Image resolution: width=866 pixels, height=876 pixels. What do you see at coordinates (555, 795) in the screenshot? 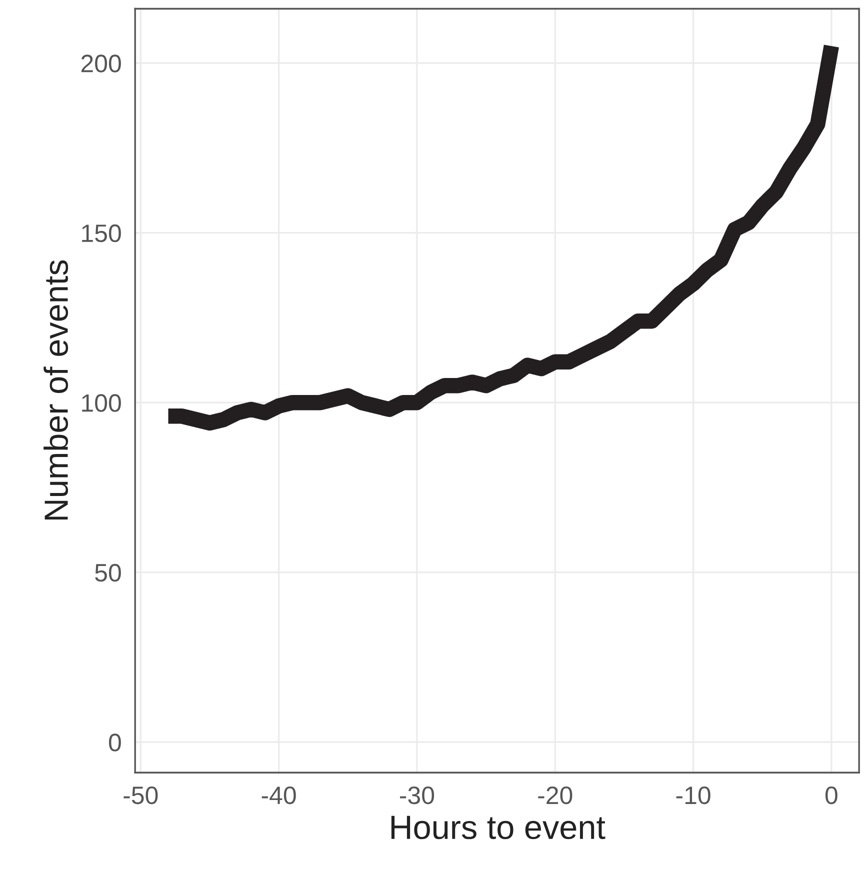
I see `x-tick-label: -20` at bounding box center [555, 795].